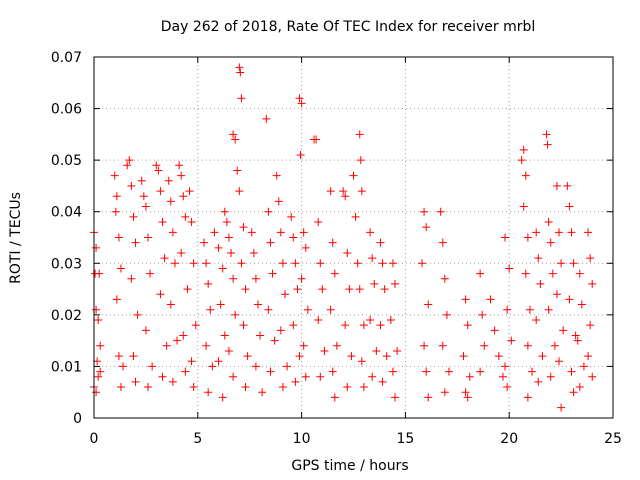  I want to click on y-tick-label: 0.02, so click(66, 316).